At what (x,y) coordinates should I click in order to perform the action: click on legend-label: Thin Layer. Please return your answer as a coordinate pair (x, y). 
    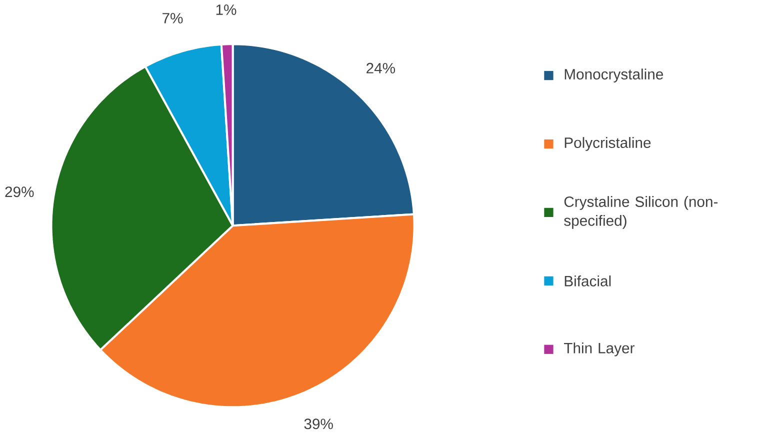
    Looking at the image, I should click on (599, 349).